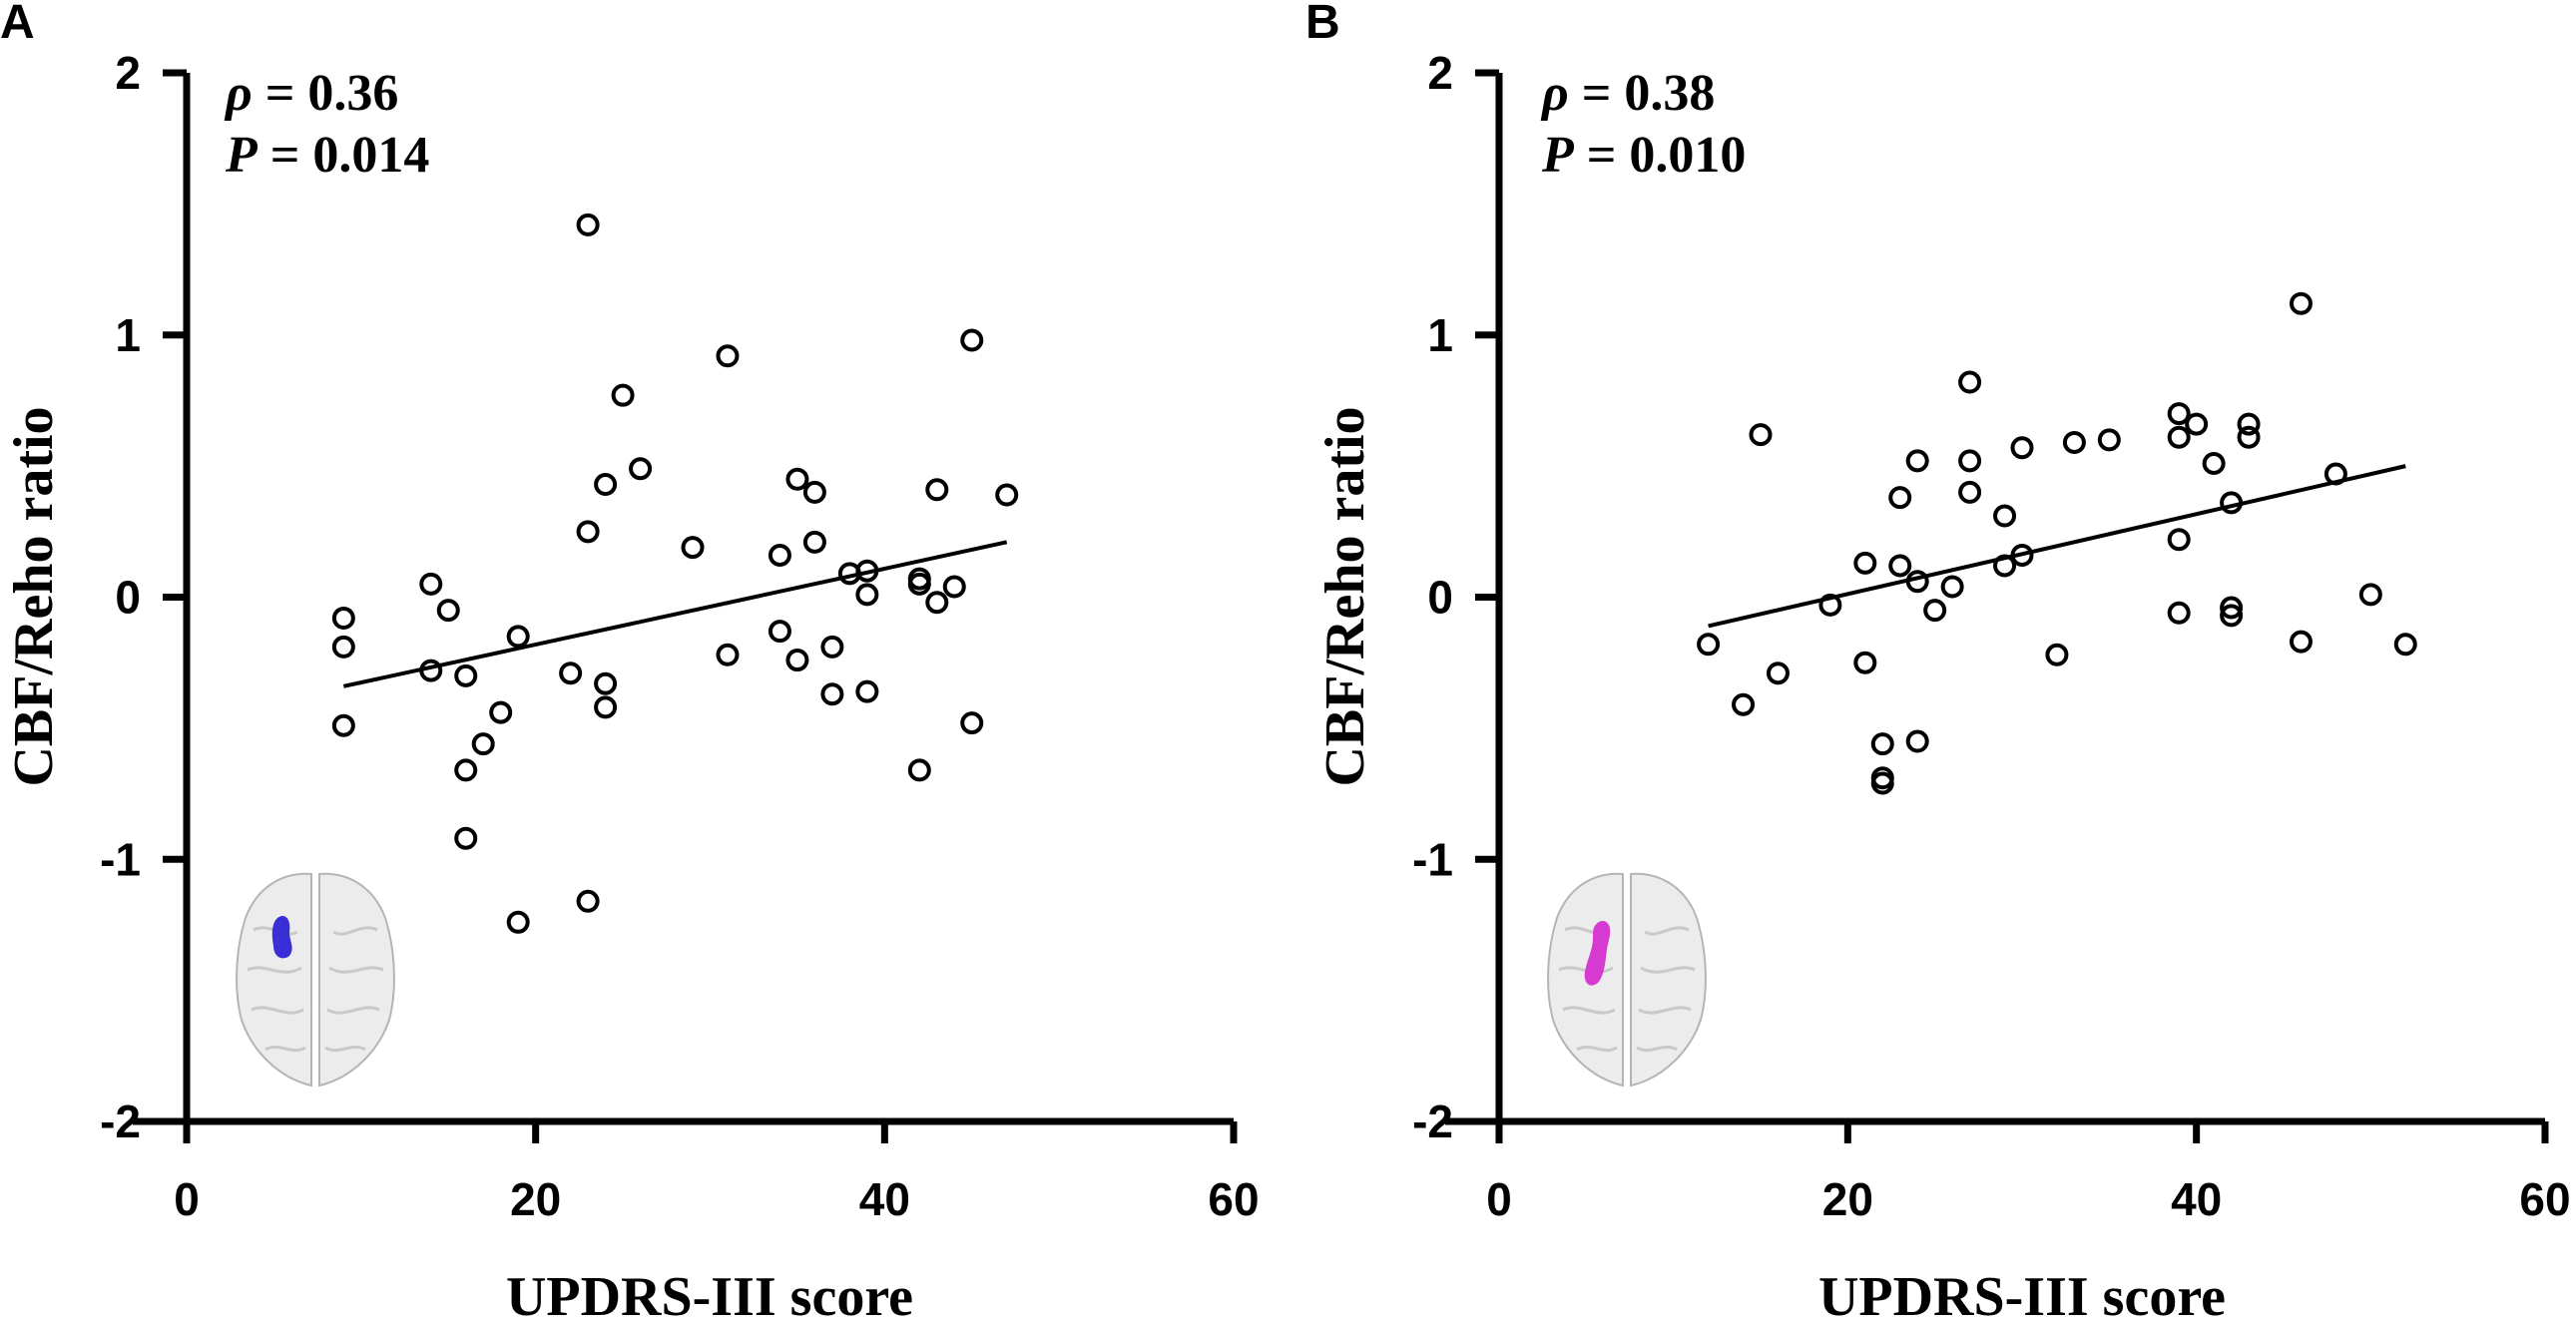 This screenshot has width=2576, height=1323. What do you see at coordinates (1667, 155) in the screenshot?
I see `p-value: = 0.010` at bounding box center [1667, 155].